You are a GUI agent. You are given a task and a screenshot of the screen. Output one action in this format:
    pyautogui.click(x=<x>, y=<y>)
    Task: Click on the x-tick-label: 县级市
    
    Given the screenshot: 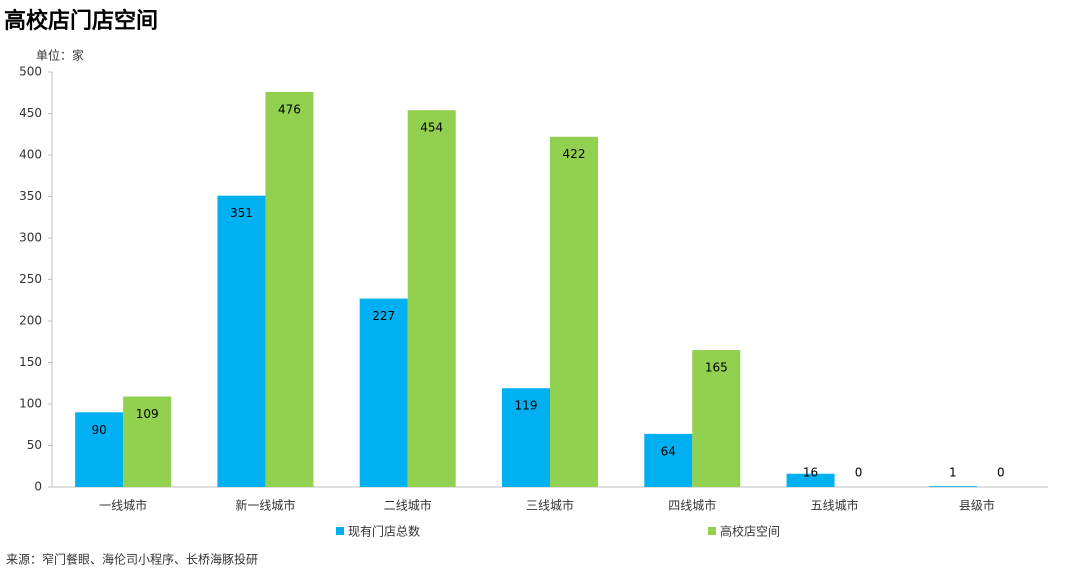 What is the action you would take?
    pyautogui.click(x=977, y=505)
    